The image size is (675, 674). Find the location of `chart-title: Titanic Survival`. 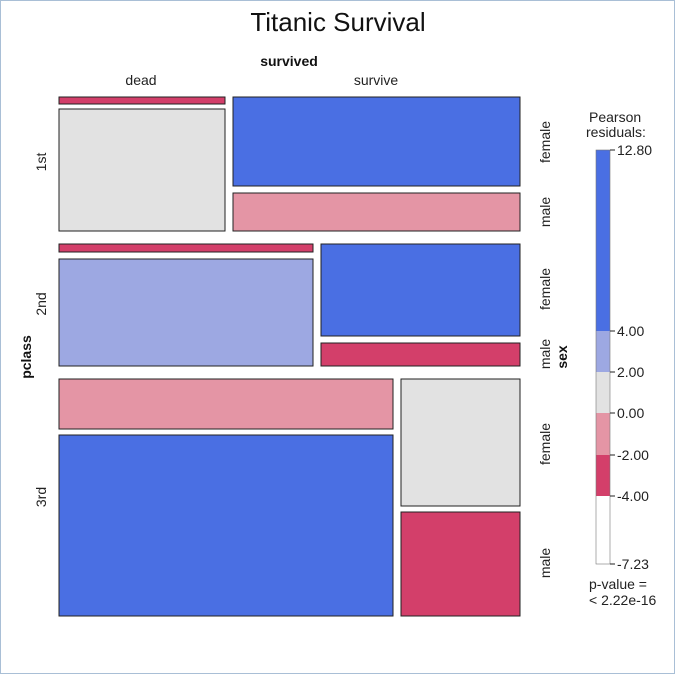

chart-title: Titanic Survival is located at coordinates (337, 22).